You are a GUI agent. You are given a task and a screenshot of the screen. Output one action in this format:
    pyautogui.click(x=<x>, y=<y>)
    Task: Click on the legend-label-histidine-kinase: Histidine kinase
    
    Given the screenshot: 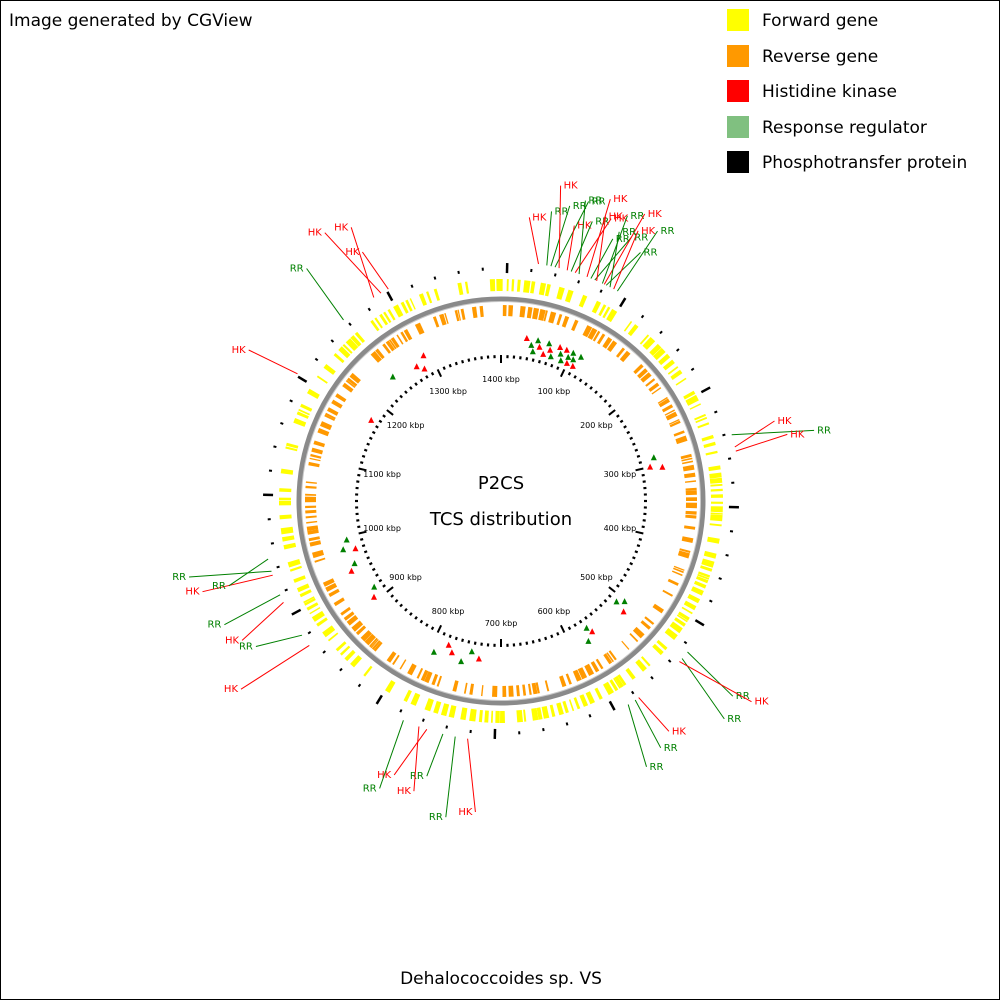 What is the action you would take?
    pyautogui.click(x=829, y=92)
    